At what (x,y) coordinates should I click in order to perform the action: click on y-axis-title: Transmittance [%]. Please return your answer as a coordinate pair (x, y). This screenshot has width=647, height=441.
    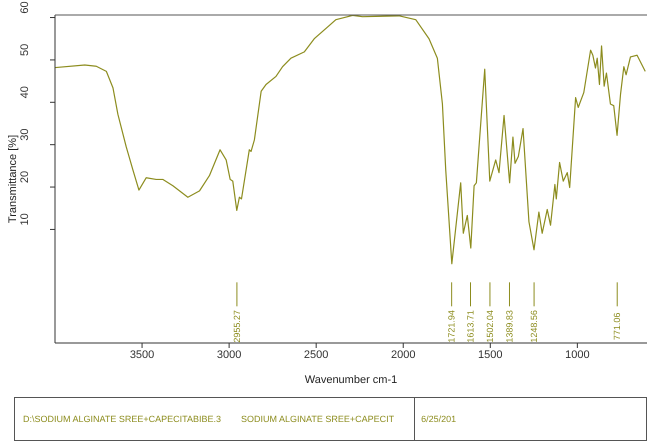
    Looking at the image, I should click on (12, 179).